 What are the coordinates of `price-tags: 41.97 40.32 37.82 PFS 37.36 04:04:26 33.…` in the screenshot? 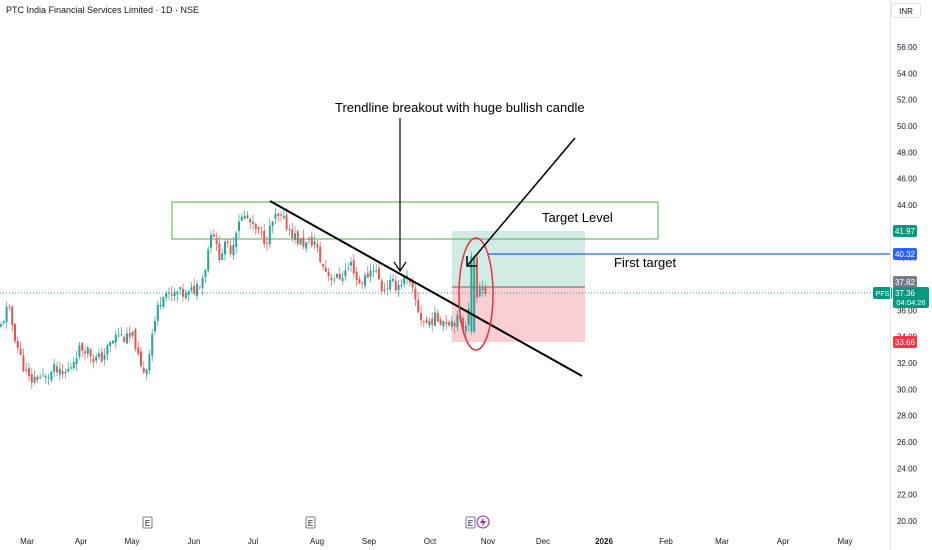 It's located at (901, 286).